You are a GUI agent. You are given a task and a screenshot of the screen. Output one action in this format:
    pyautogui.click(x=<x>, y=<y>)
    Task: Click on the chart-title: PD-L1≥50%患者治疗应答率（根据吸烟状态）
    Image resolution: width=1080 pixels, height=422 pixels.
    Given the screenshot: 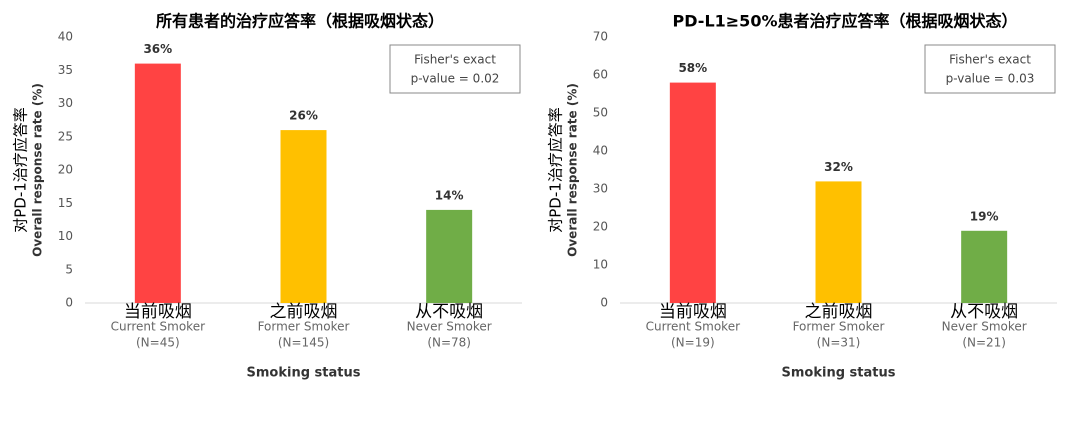 What is the action you would take?
    pyautogui.click(x=845, y=21)
    